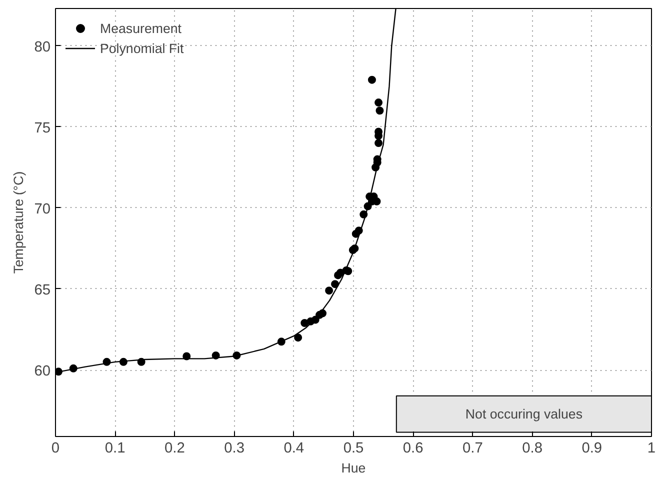 This screenshot has width=659, height=481. Describe the element at coordinates (353, 448) in the screenshot. I see `x-tick-label: 0.5` at that location.